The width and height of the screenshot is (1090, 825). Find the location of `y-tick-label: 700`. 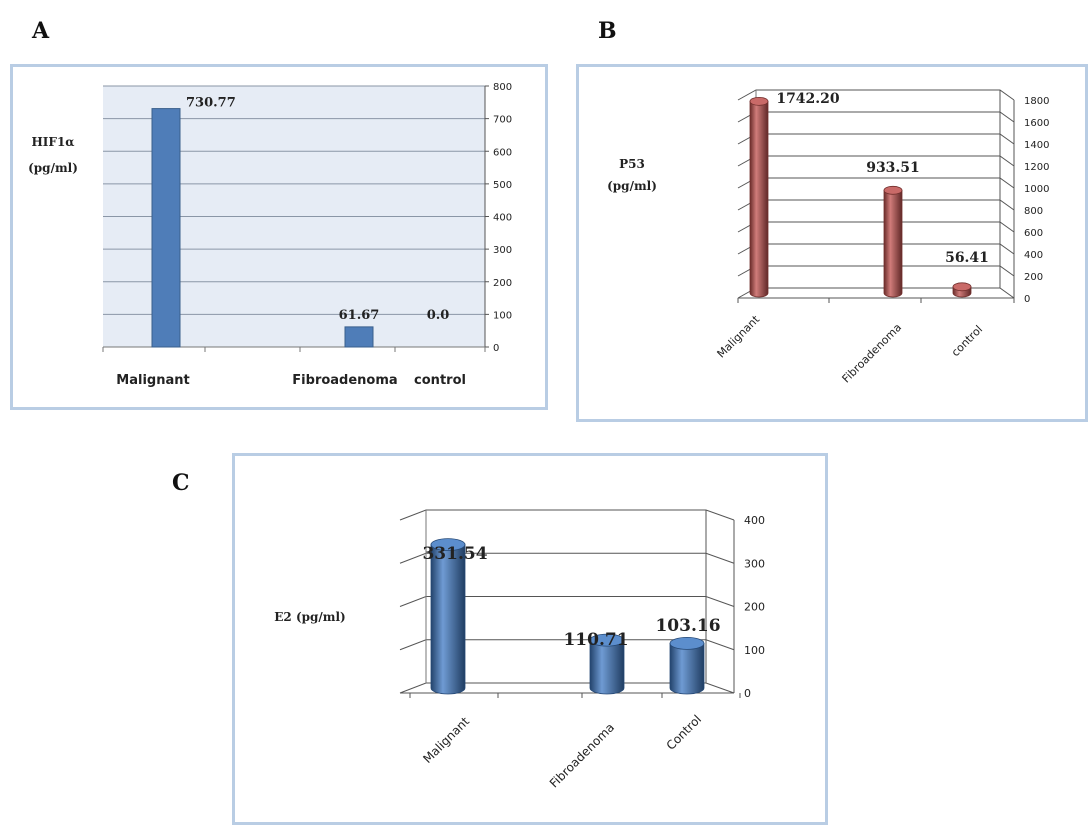

y-tick-label: 700 is located at coordinates (502, 120).